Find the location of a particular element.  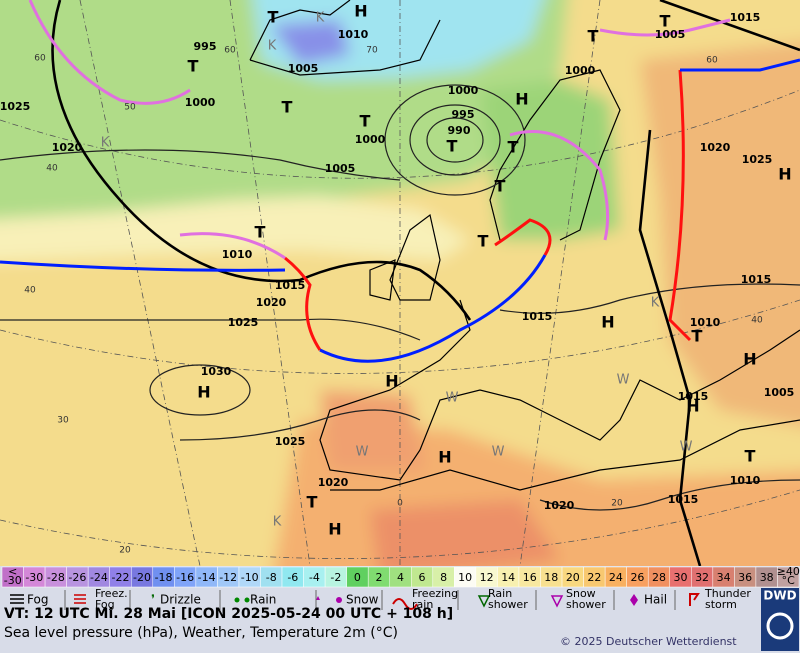

scale-label: -4 is located at coordinates (314, 577).